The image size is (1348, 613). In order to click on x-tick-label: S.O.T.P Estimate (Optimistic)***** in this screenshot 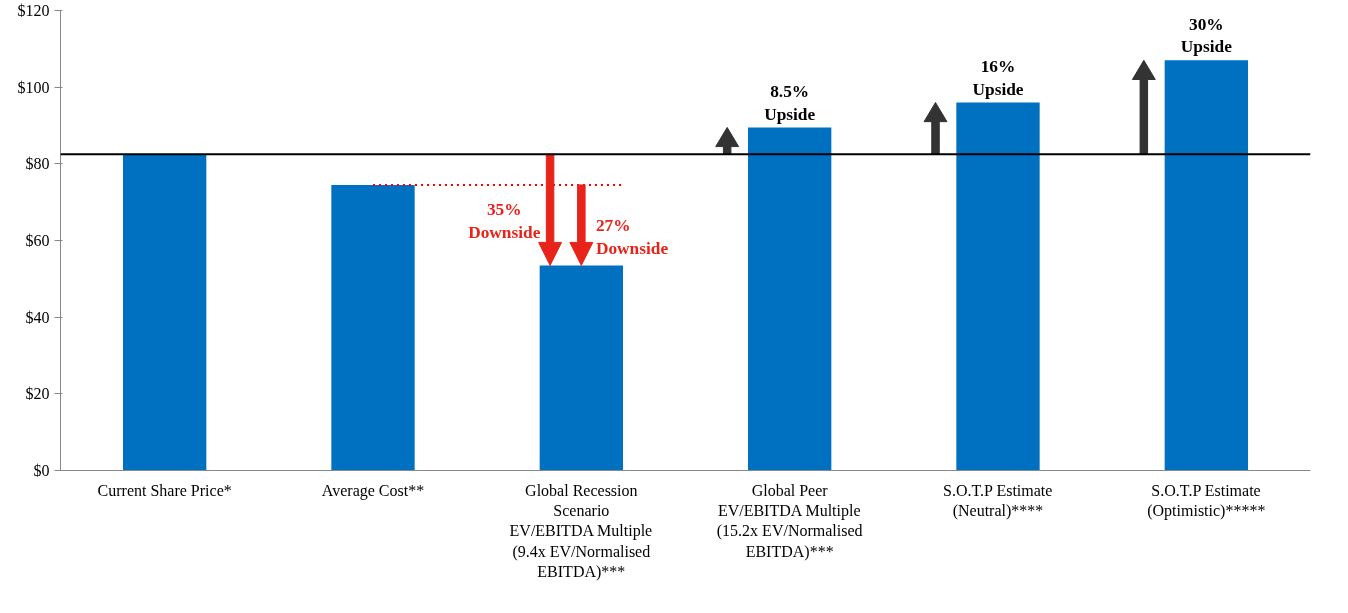, I will do `click(1206, 500)`.